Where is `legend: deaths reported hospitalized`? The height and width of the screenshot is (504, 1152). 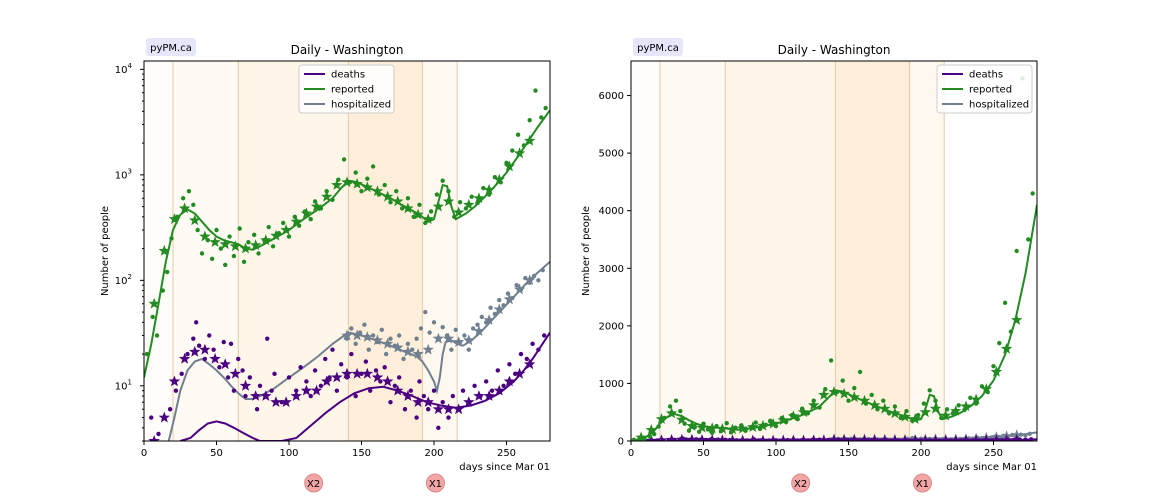
legend: deaths reported hospitalized is located at coordinates (984, 89).